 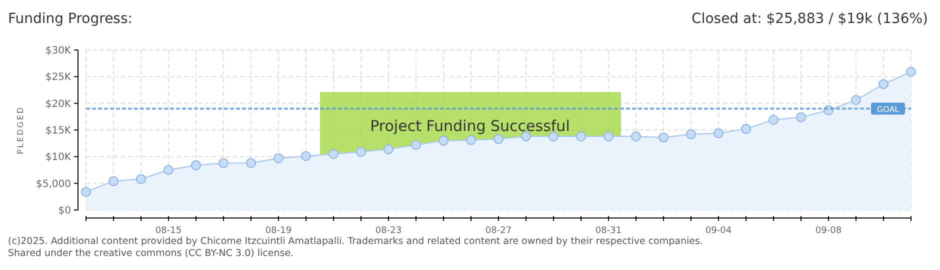 What do you see at coordinates (828, 231) in the screenshot?
I see `x-tick-label: 09-08` at bounding box center [828, 231].